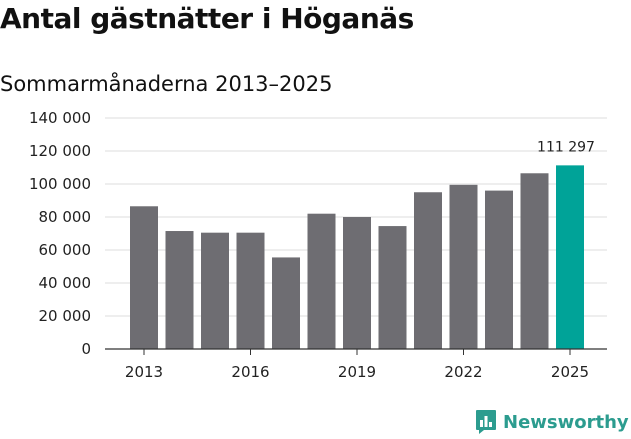 This screenshot has height=439, width=631. Describe the element at coordinates (357, 283) in the screenshot. I see `bar-2019` at that location.